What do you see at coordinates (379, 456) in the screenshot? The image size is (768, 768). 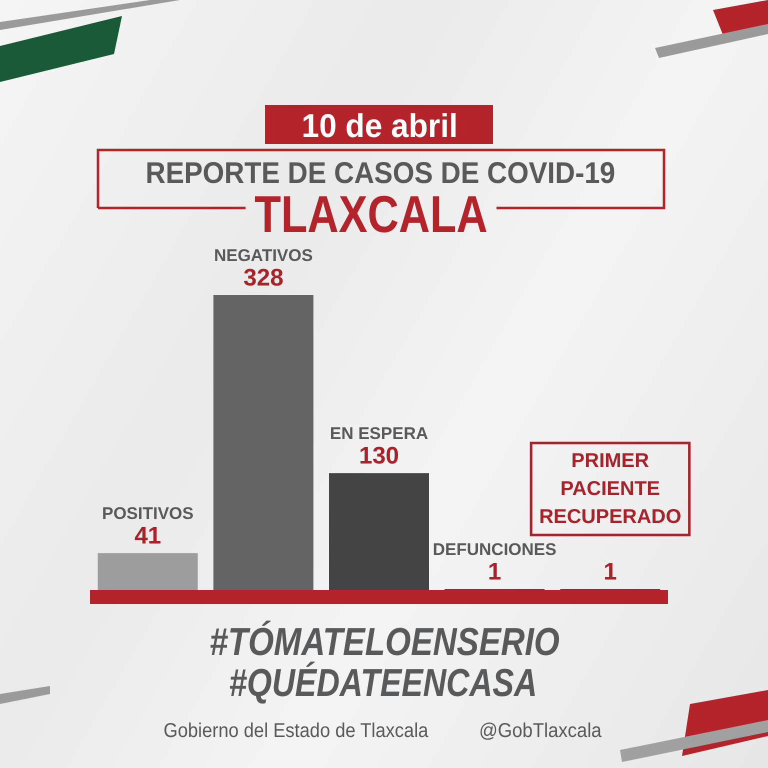 I see `data-label: 130` at bounding box center [379, 456].